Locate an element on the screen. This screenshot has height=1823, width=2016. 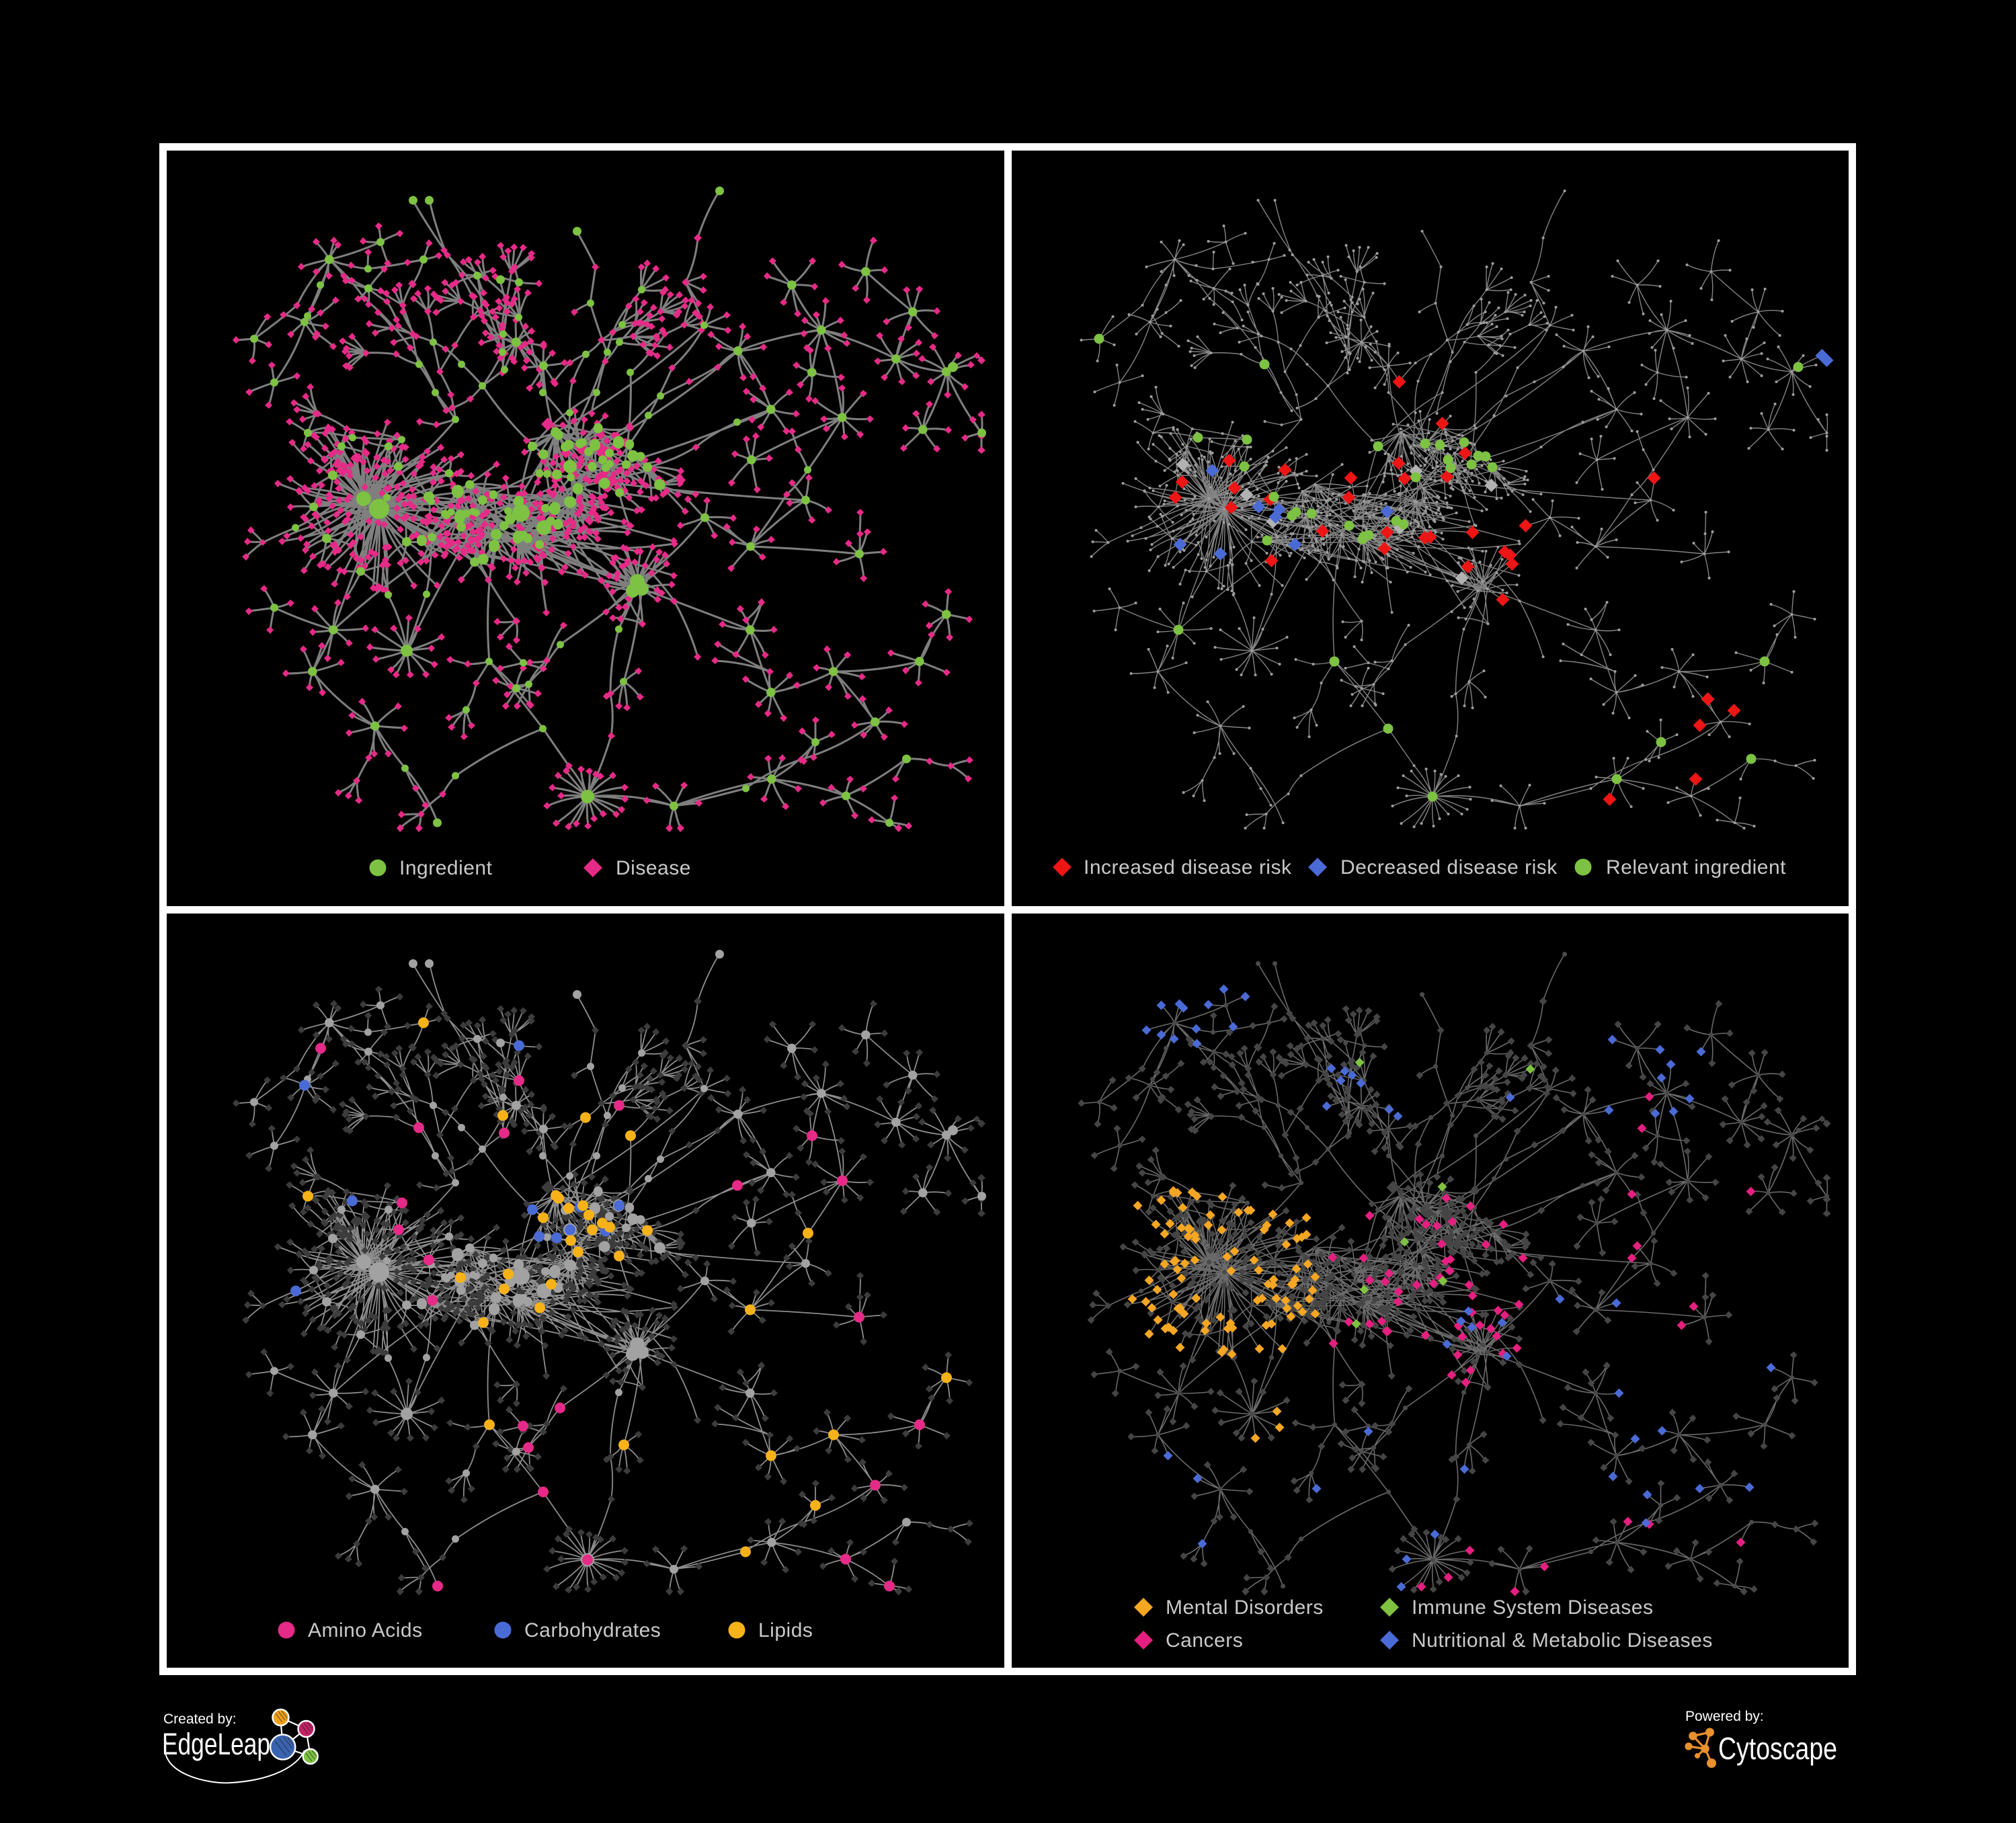
svg-text: Carbohydrates is located at coordinates (592, 1630).